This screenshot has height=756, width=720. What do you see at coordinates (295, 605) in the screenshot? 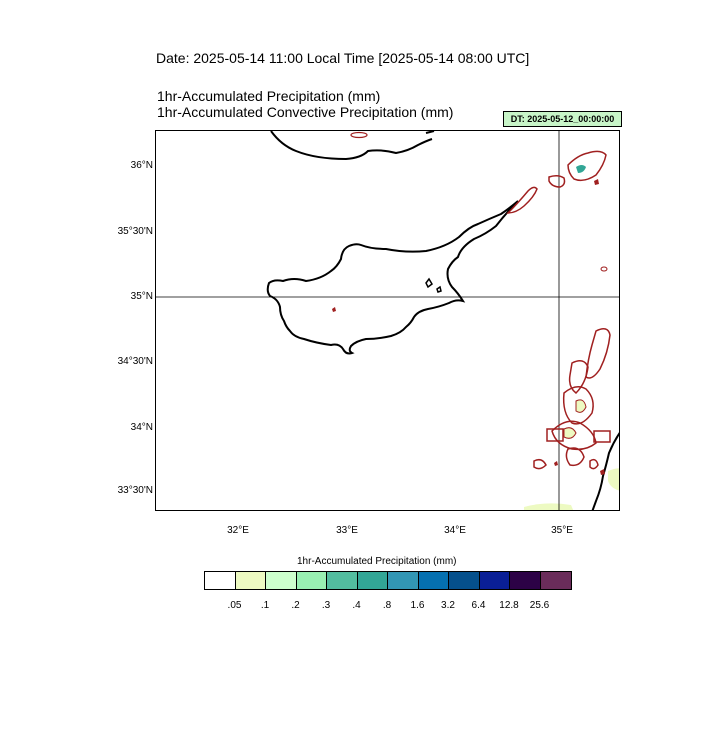
I see `colorbar-tick-label: .2` at bounding box center [295, 605].